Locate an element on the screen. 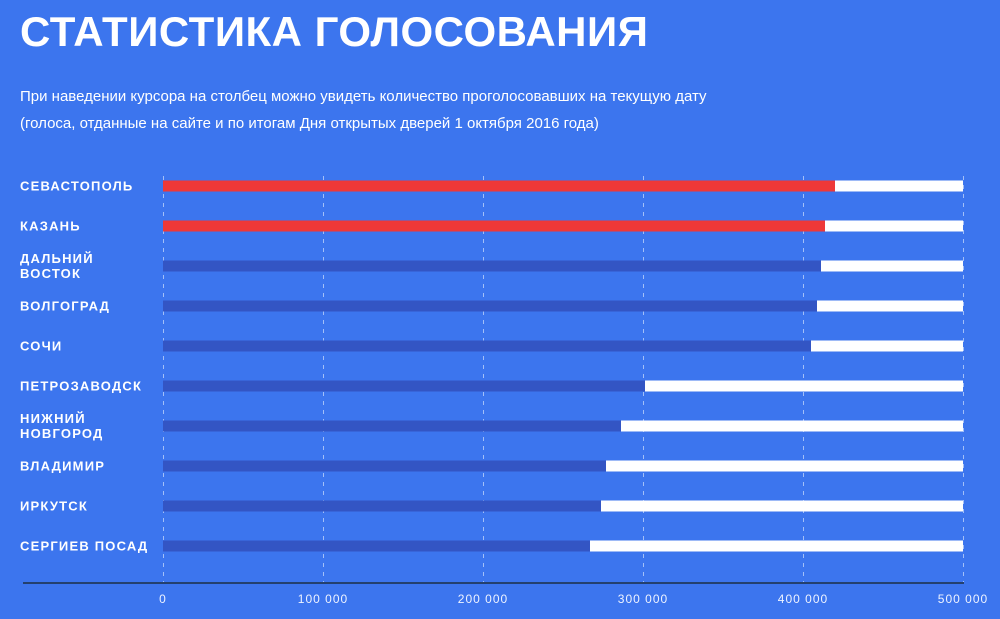 This screenshot has height=619, width=1000. chart-row: СОЧИ is located at coordinates (500, 346).